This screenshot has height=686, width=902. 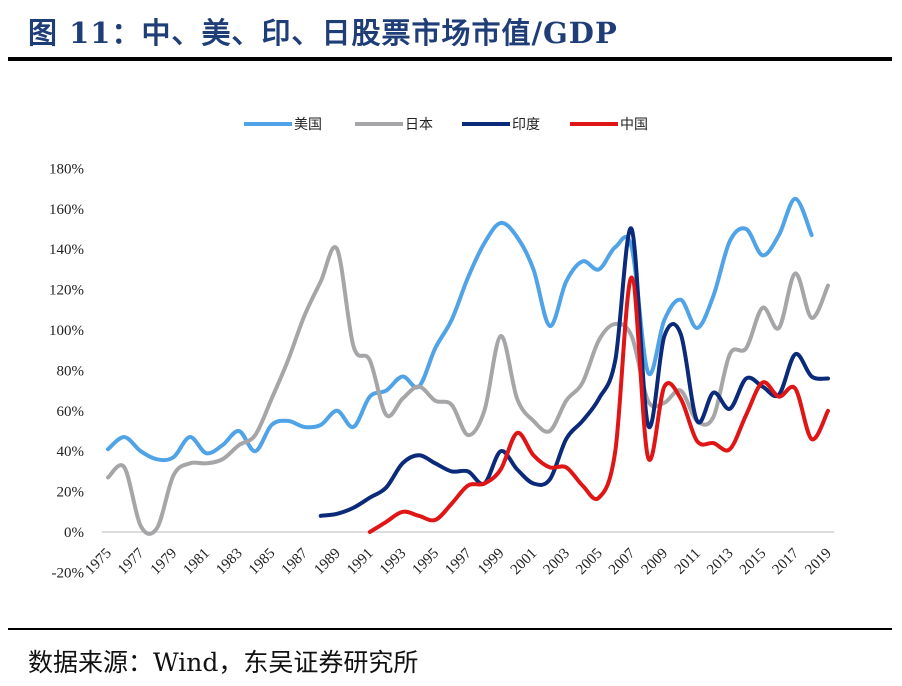 I want to click on legend-label: 印度, so click(x=526, y=125).